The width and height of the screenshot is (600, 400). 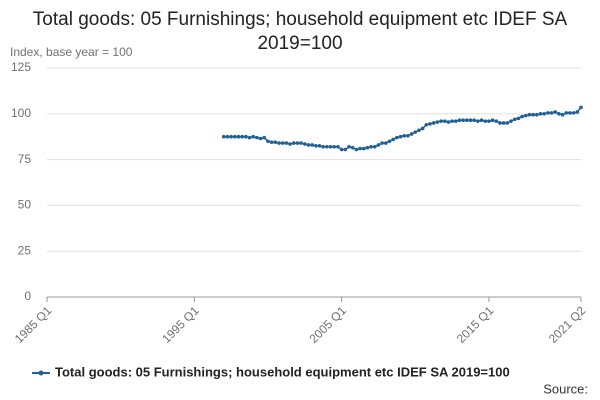 What do you see at coordinates (25, 159) in the screenshot?
I see `y-tick-label: 75` at bounding box center [25, 159].